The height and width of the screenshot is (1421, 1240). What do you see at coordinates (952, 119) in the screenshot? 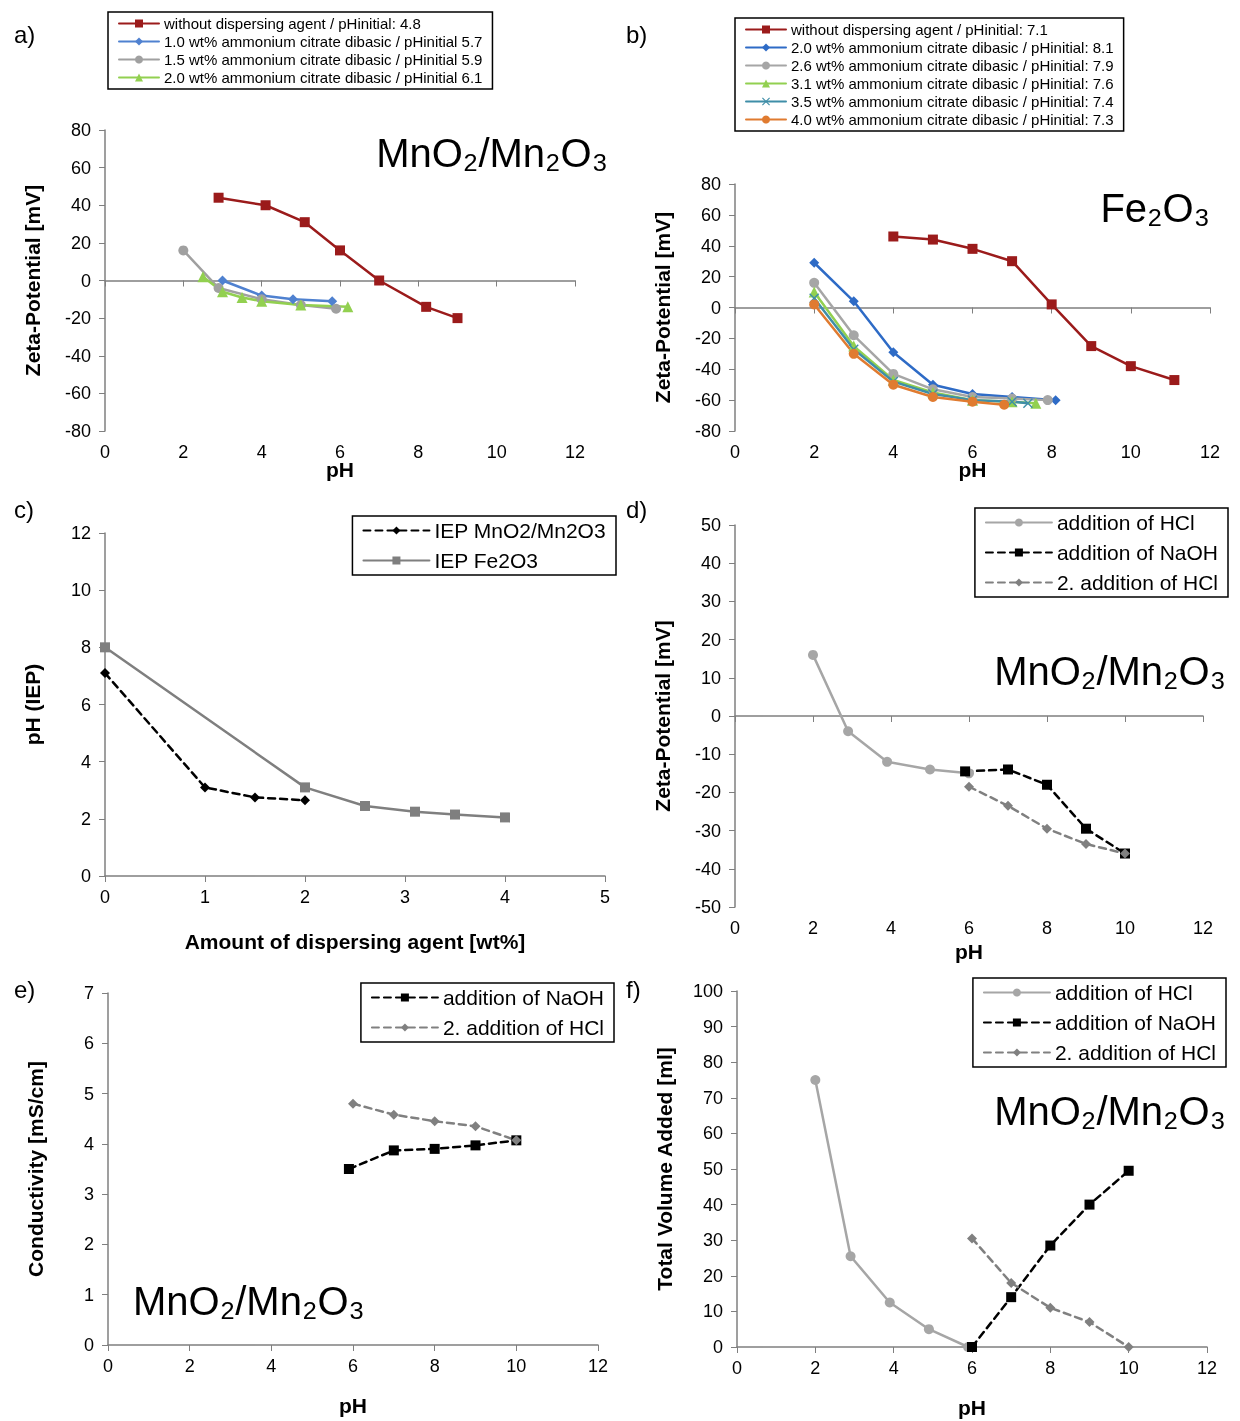
I see `legend-label: 4.0 wt% ammonium citrate dibasic / pHinitial: 7.3` at bounding box center [952, 119].